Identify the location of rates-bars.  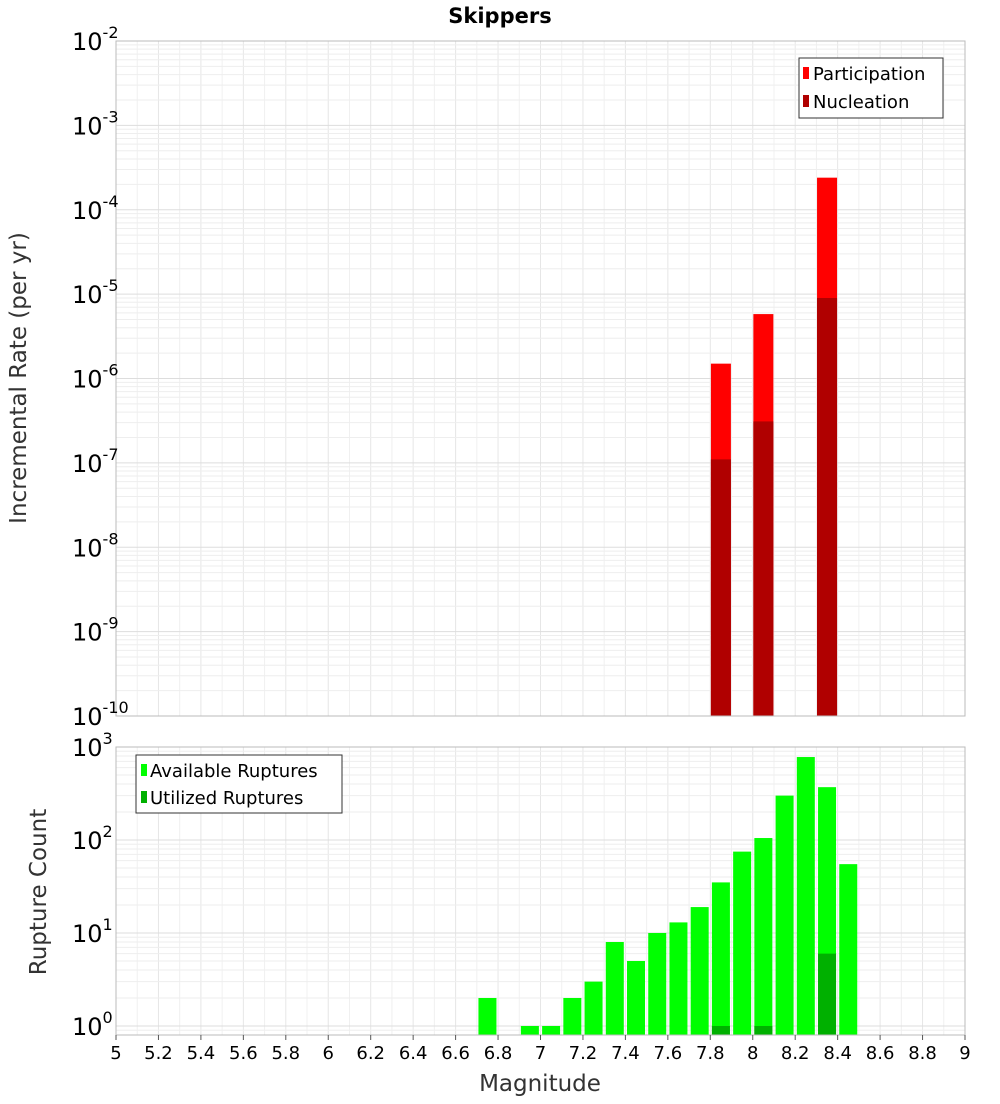
(774, 446).